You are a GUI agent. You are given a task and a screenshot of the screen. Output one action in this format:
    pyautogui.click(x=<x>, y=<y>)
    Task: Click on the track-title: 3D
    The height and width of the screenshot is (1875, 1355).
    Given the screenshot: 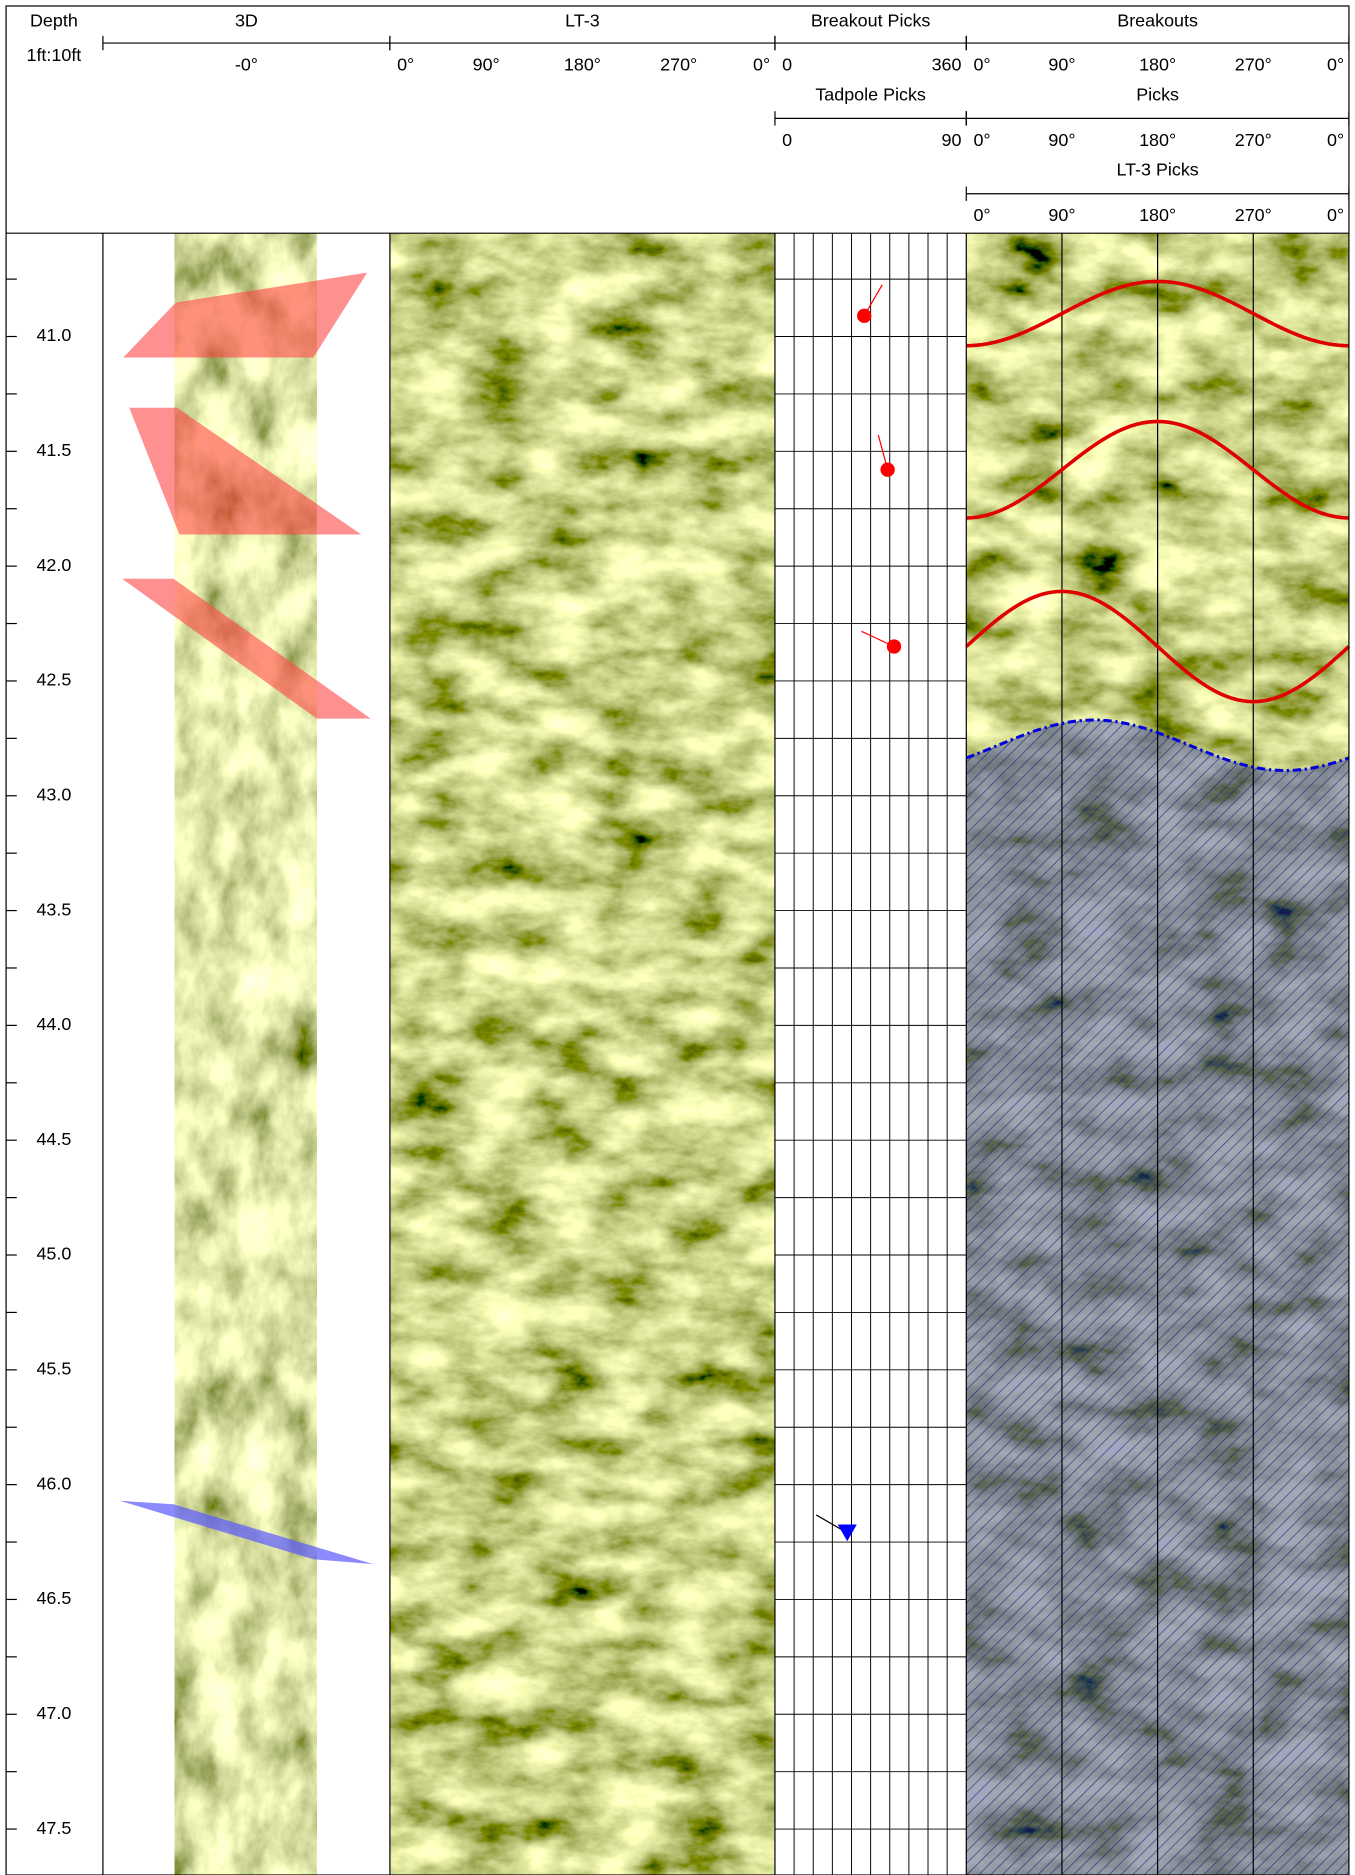 What is the action you would take?
    pyautogui.click(x=246, y=20)
    